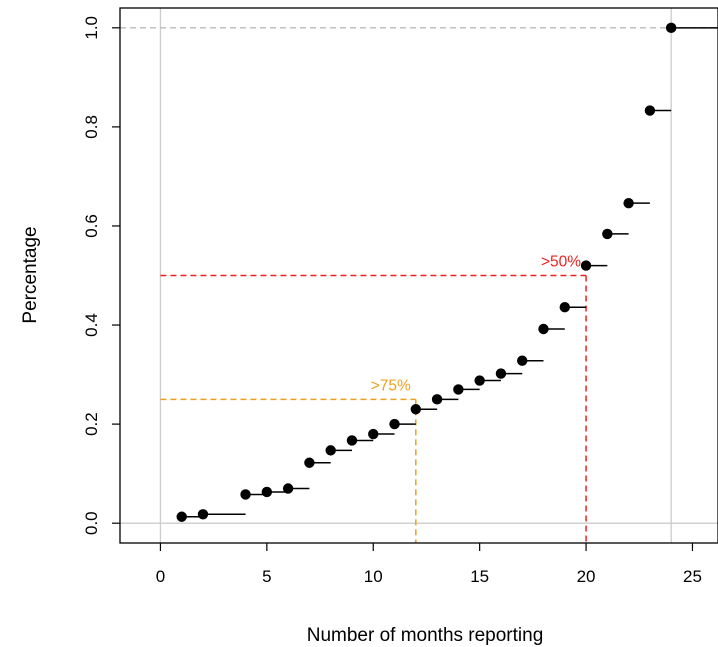 The width and height of the screenshot is (718, 647). I want to click on x-axis-title: Number of months reporting, so click(425, 635).